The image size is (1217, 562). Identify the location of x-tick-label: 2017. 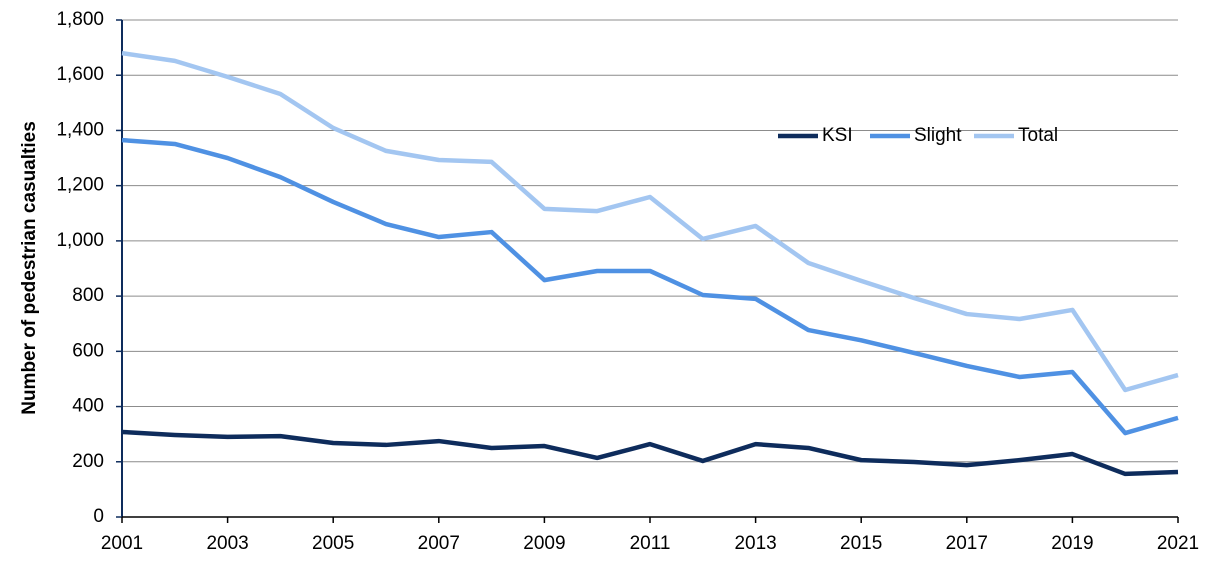
(967, 543).